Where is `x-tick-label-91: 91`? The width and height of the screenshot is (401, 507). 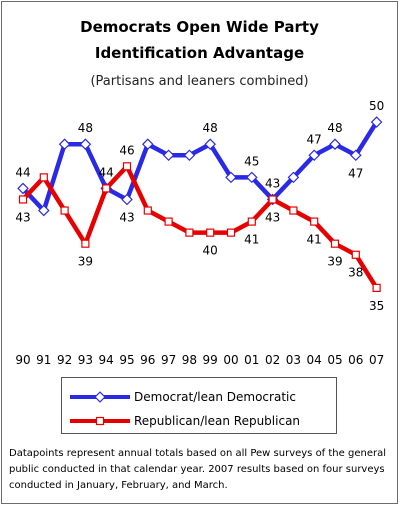 x-tick-label-91: 91 is located at coordinates (43, 360).